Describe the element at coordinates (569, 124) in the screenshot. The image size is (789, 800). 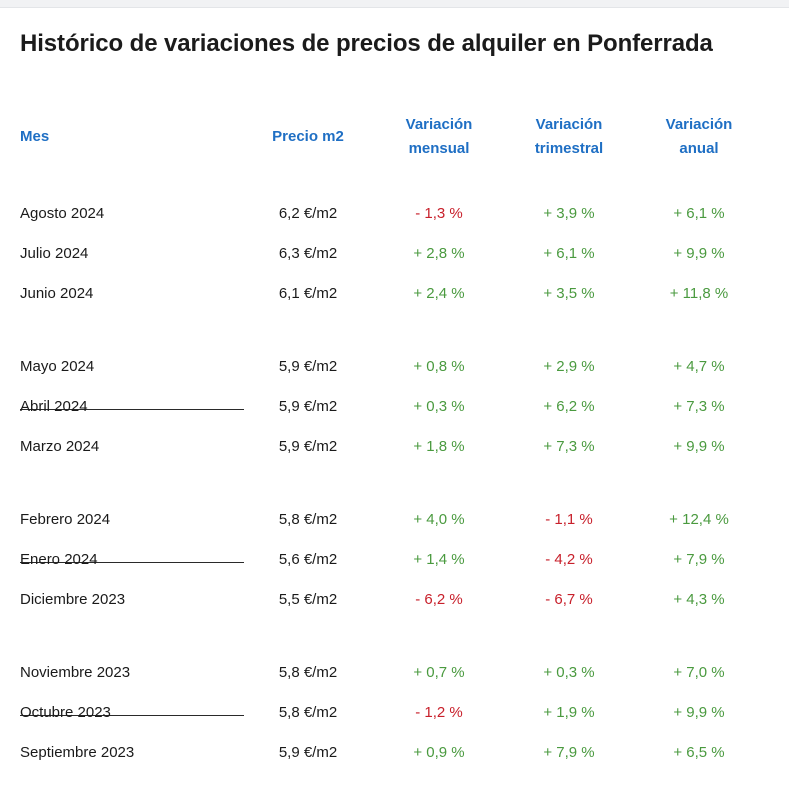
I see `header-variacion-trimestral-line1: Variación` at that location.